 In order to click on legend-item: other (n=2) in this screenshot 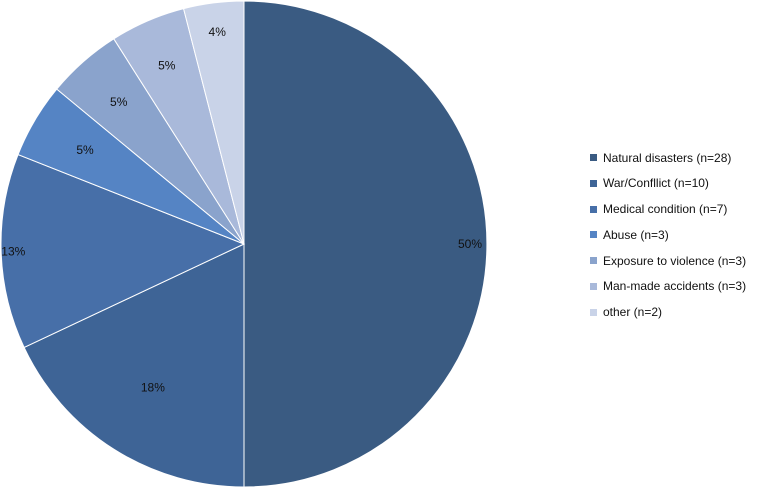, I will do `click(680, 312)`.